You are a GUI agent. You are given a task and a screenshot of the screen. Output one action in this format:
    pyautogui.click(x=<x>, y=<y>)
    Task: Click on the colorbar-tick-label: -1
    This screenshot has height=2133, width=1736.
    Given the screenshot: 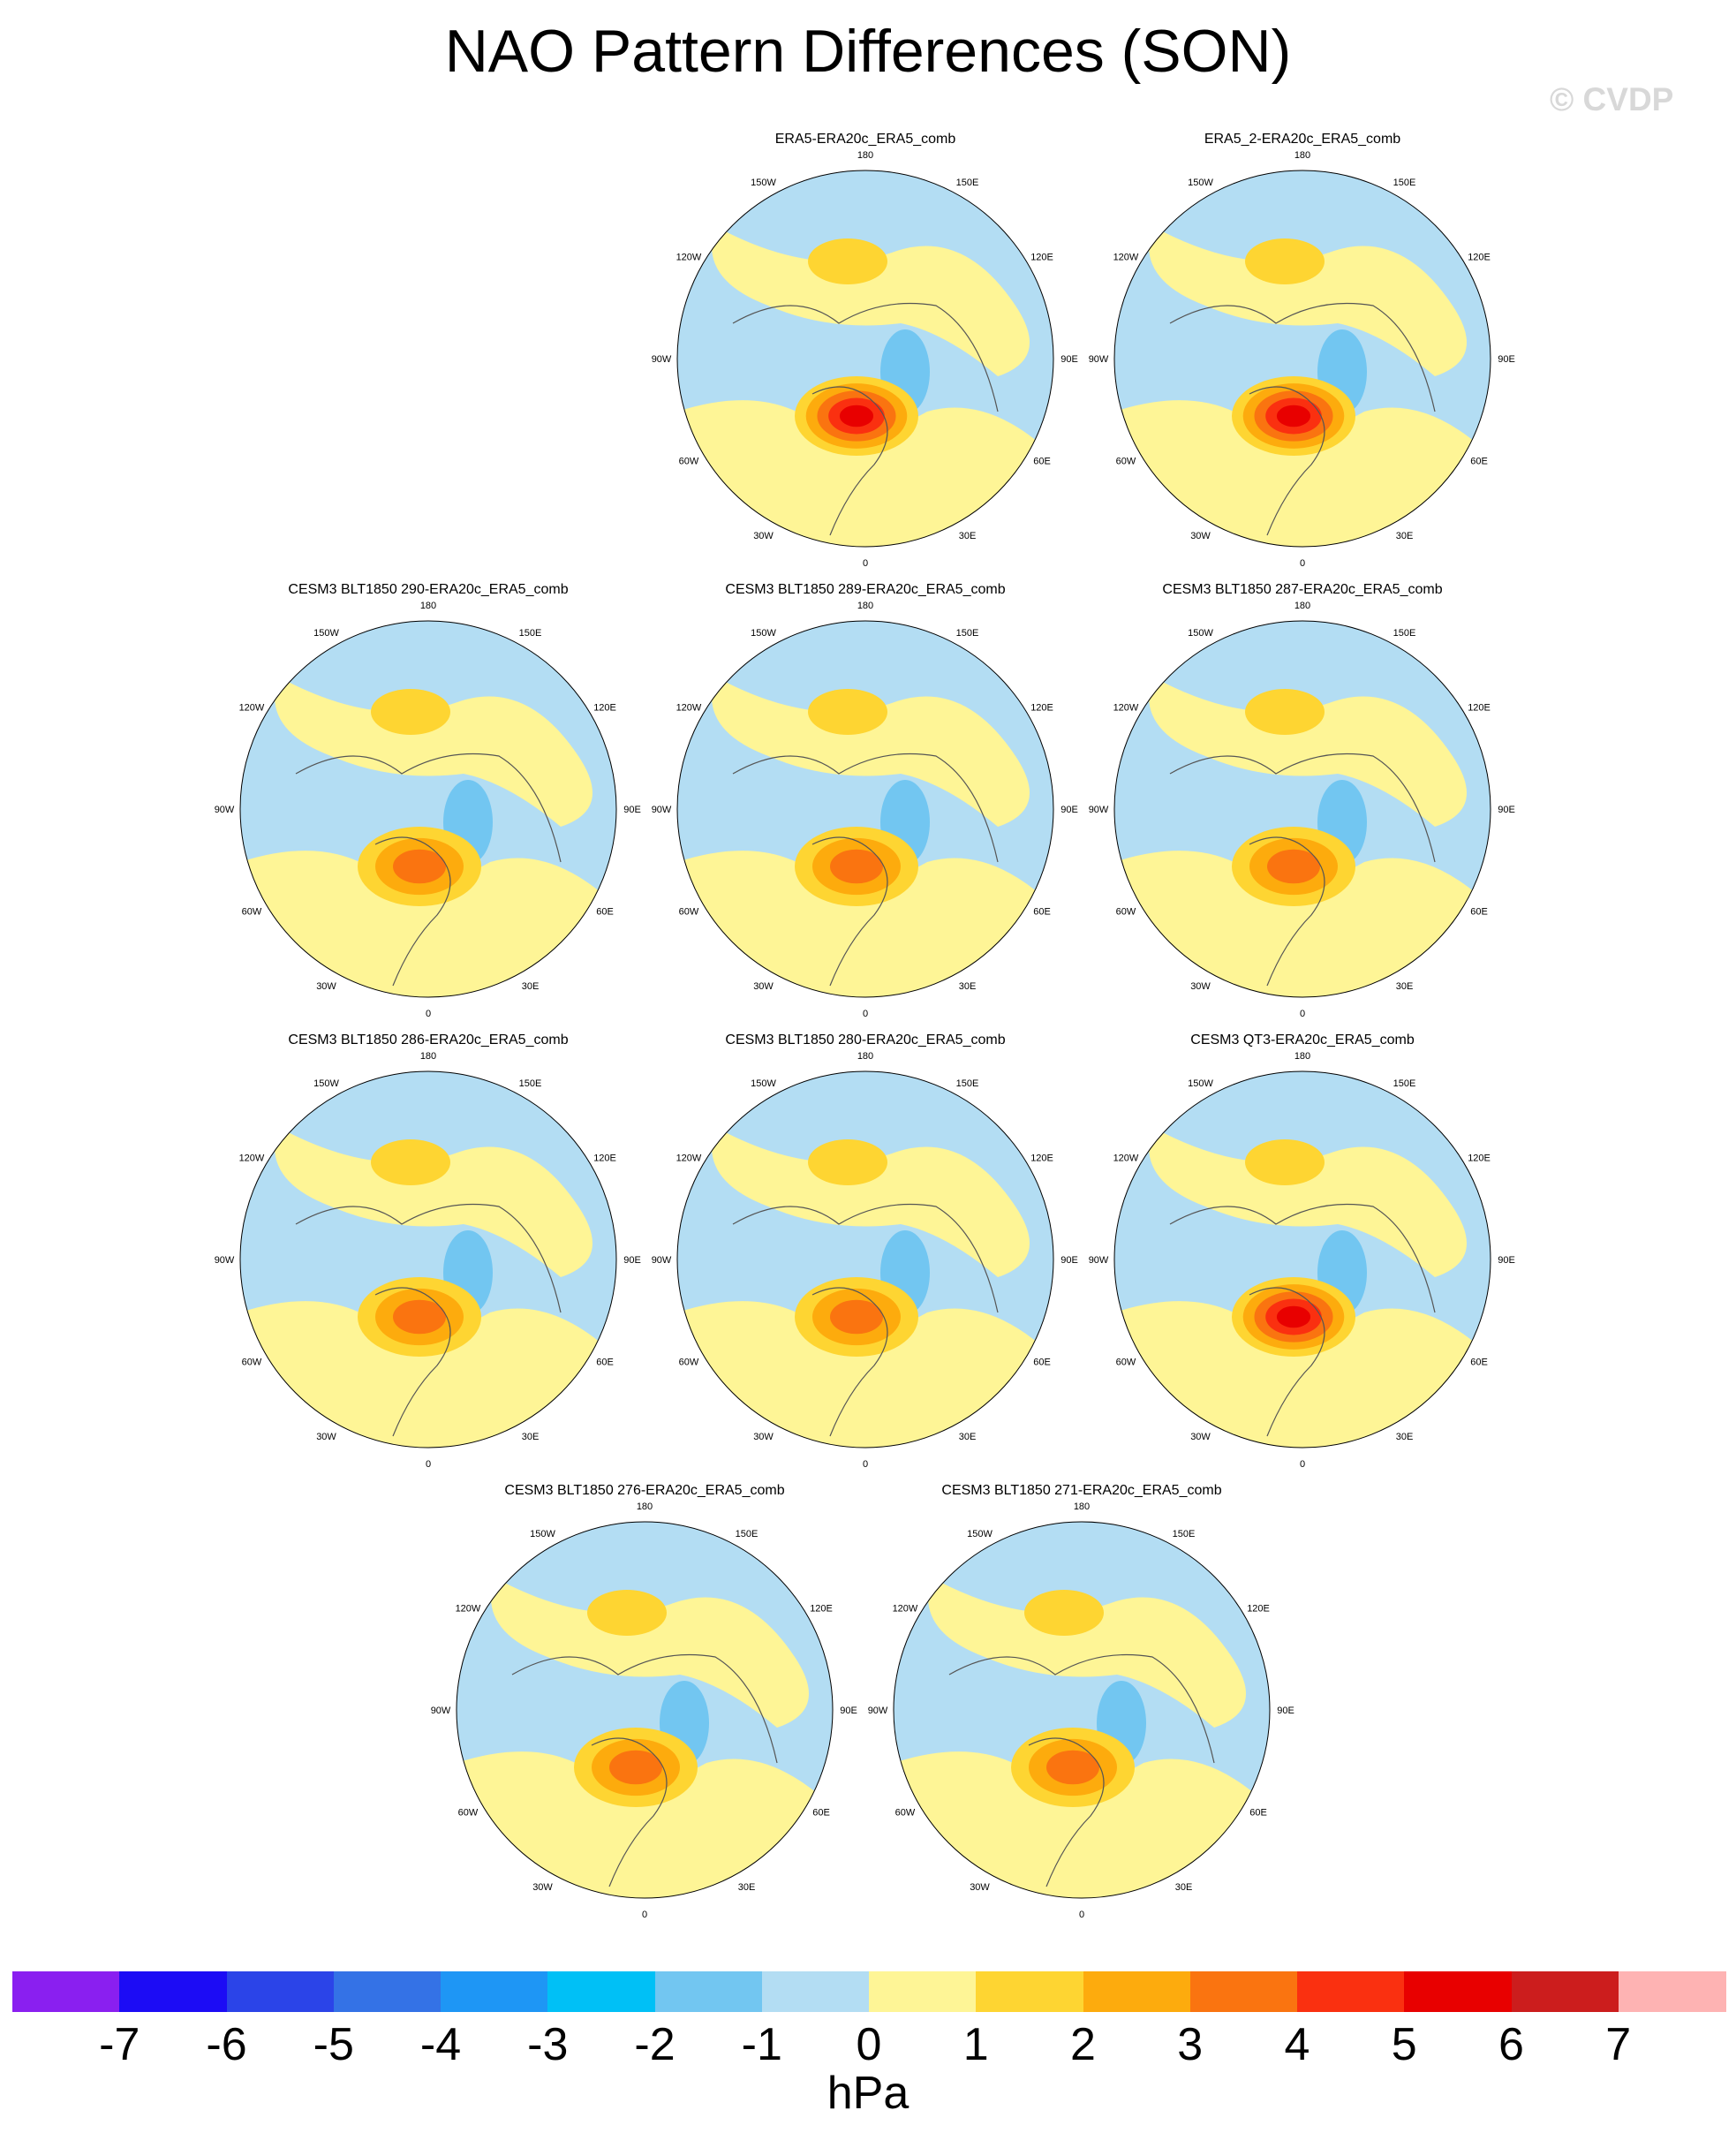 What is the action you would take?
    pyautogui.click(x=762, y=2044)
    